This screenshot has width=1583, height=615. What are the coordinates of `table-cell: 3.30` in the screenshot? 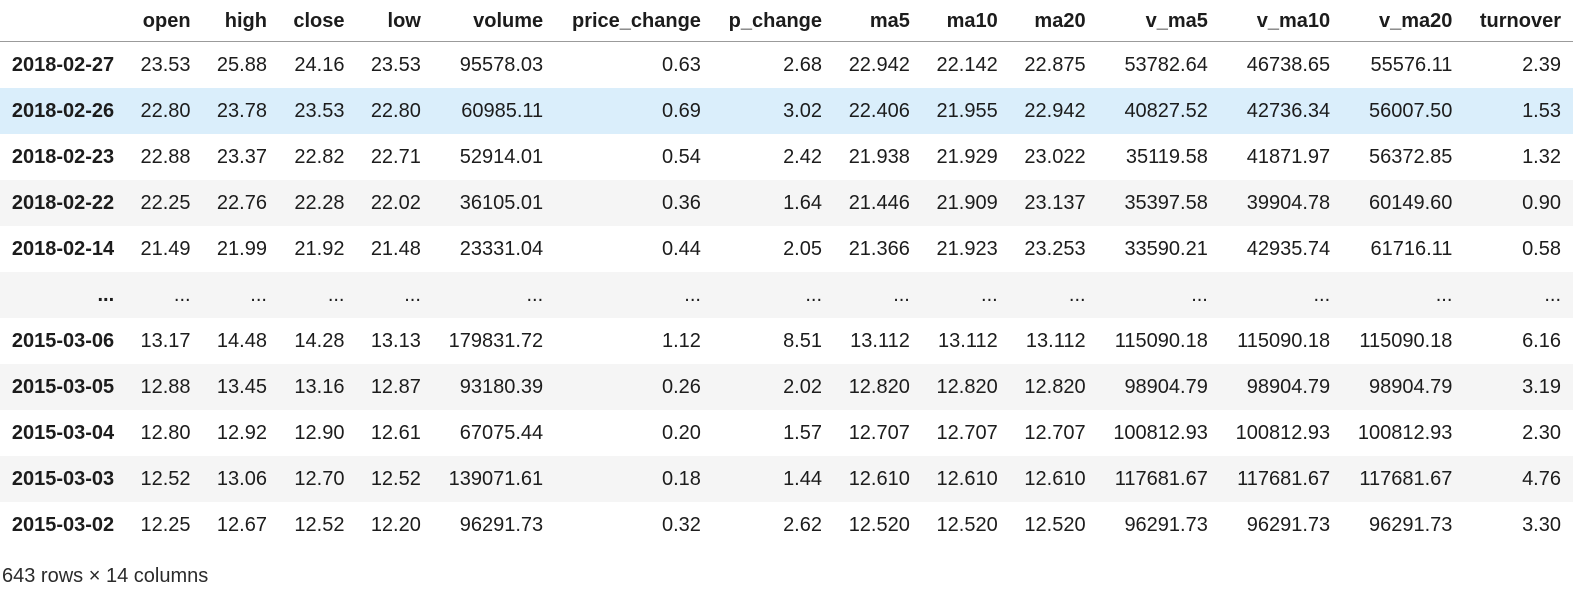 It's located at (1541, 525).